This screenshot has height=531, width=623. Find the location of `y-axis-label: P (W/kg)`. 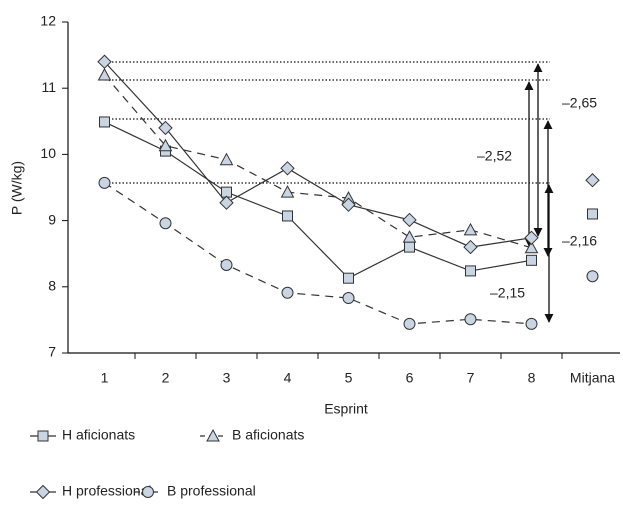

y-axis-label: P (W/kg) is located at coordinates (17, 188).